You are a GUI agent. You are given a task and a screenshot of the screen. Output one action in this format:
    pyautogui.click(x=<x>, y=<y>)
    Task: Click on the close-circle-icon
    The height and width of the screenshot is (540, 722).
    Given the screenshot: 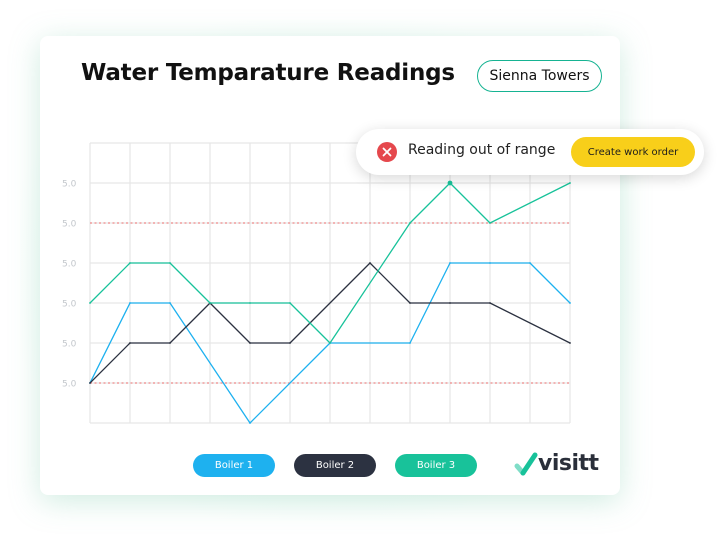 What is the action you would take?
    pyautogui.click(x=387, y=152)
    